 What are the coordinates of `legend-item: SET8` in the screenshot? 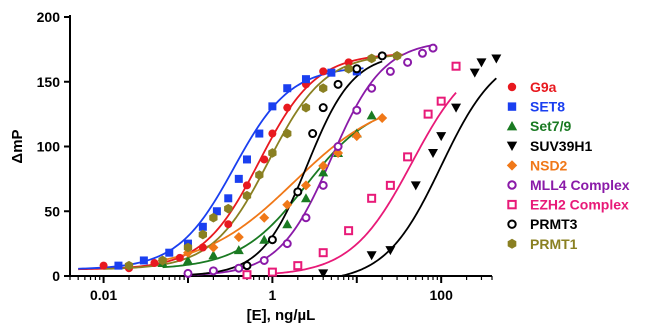 It's located at (536, 107).